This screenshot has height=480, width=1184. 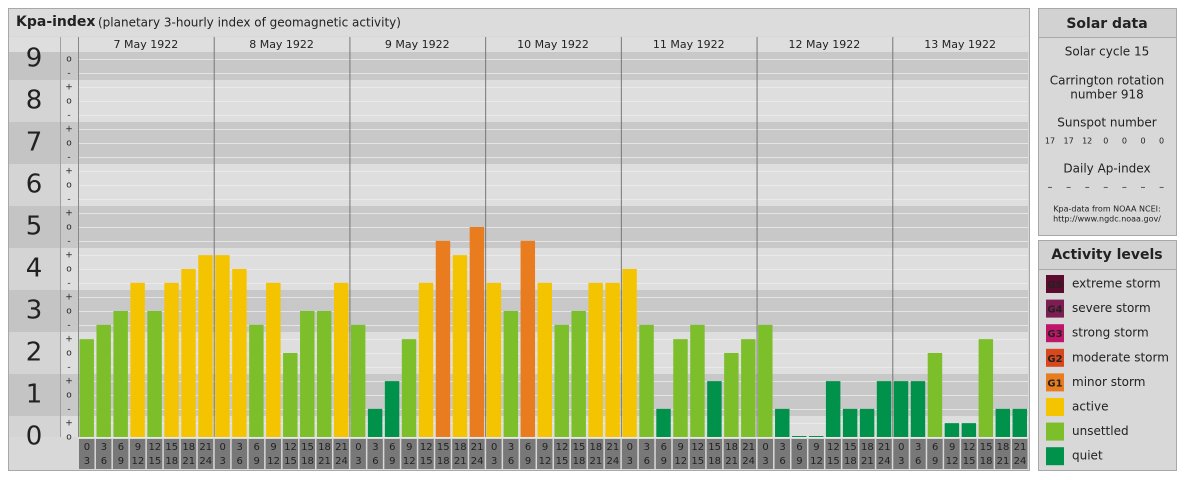 I want to click on y-tick-label: 6, so click(x=34, y=185).